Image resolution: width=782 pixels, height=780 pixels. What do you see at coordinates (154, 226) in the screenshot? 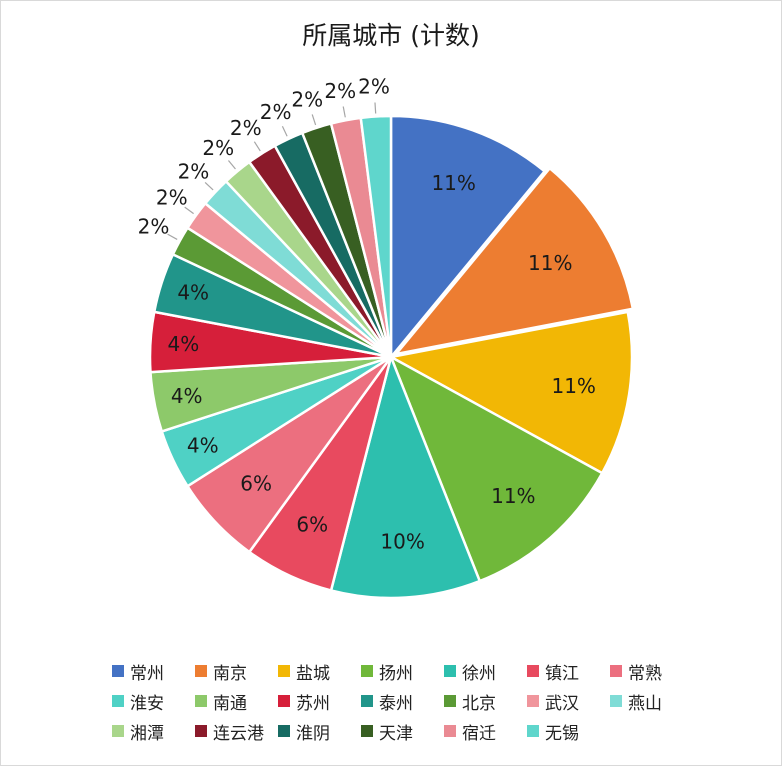
I see `data-label-beijing: 2%` at bounding box center [154, 226].